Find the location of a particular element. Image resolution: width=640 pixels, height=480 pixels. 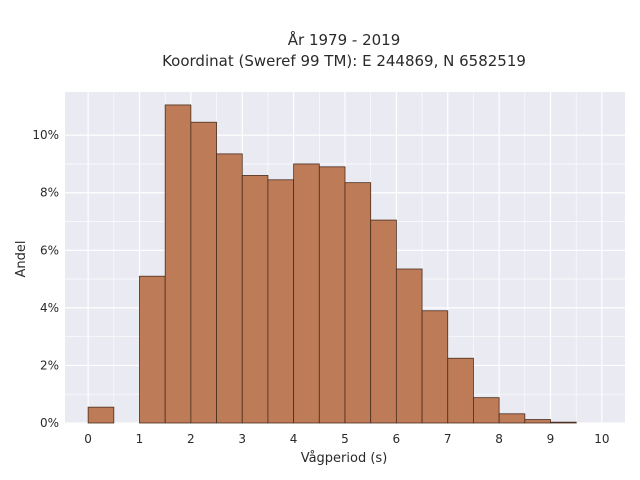

x-tick-label: 0 is located at coordinates (88, 439).